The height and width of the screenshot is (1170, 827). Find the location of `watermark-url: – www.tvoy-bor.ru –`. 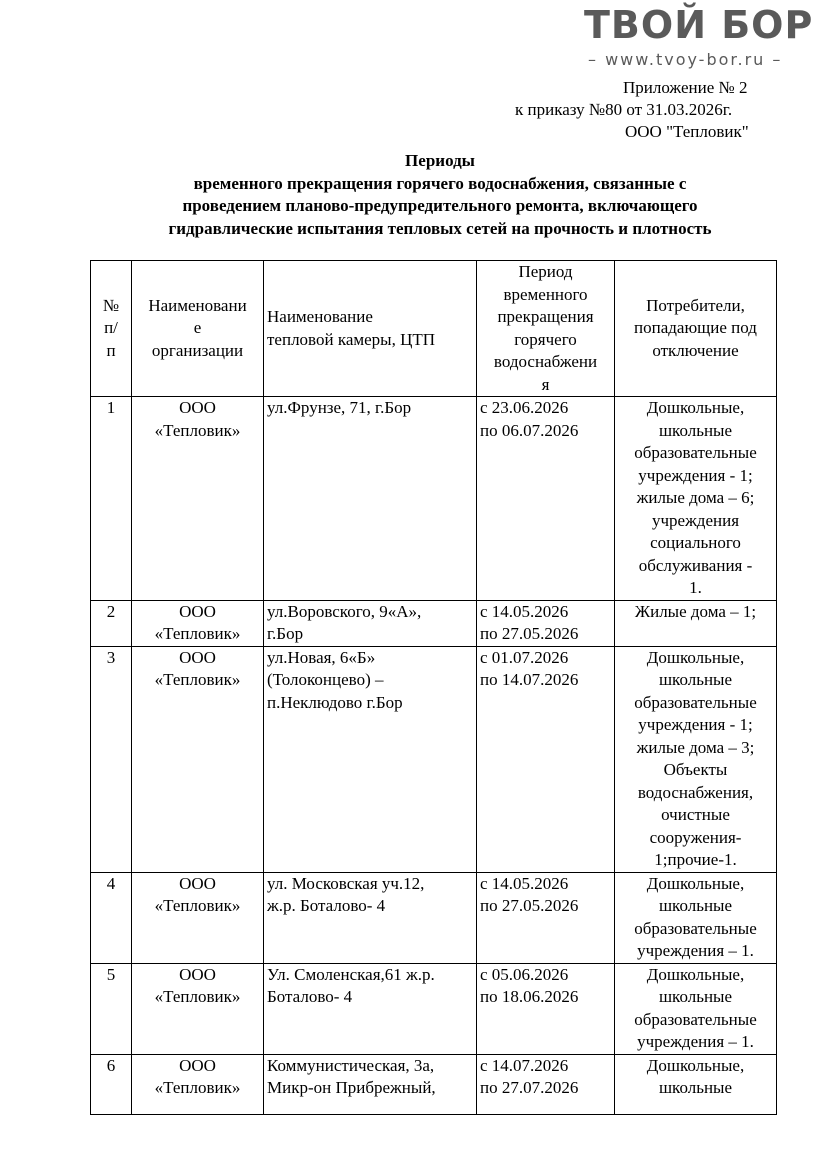

watermark-url: – www.tvoy-bor.ru – is located at coordinates (685, 59).